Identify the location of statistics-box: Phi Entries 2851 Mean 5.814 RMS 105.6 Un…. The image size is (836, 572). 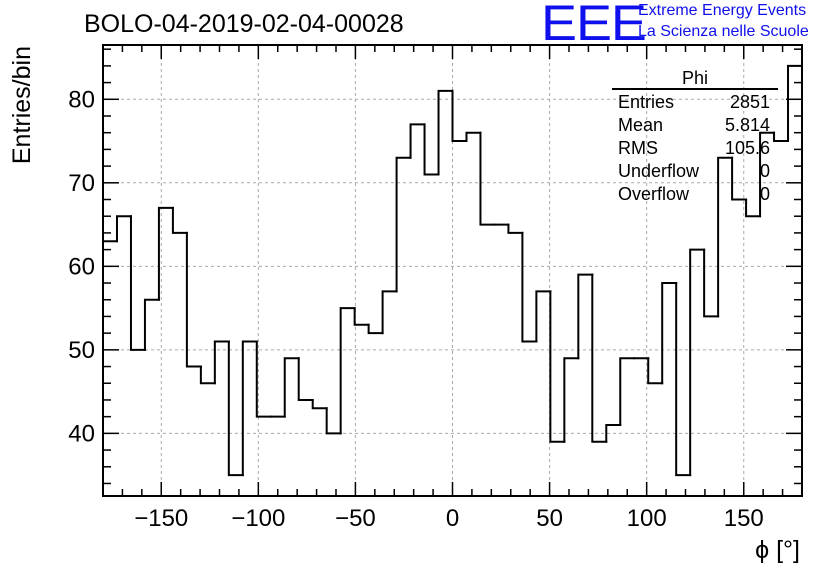
(695, 137).